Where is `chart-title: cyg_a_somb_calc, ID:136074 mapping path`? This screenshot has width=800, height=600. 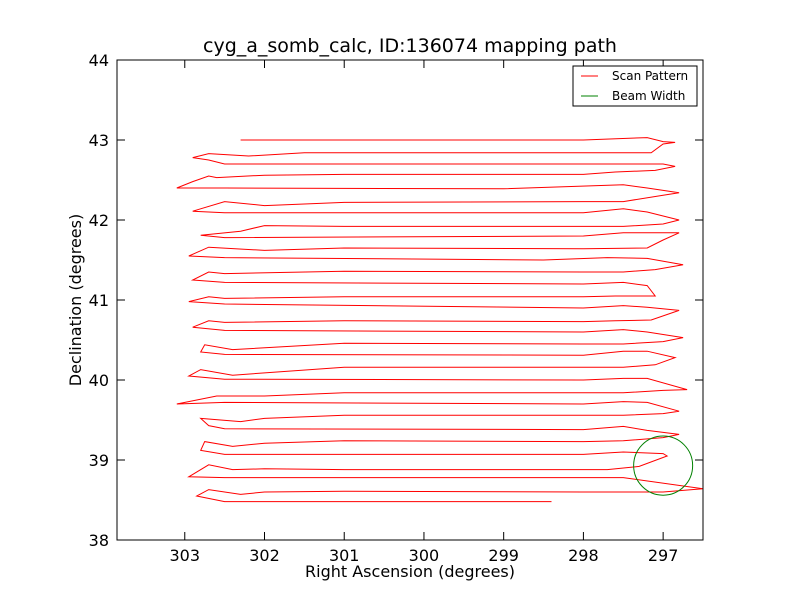 chart-title: cyg_a_somb_calc, ID:136074 mapping path is located at coordinates (410, 46).